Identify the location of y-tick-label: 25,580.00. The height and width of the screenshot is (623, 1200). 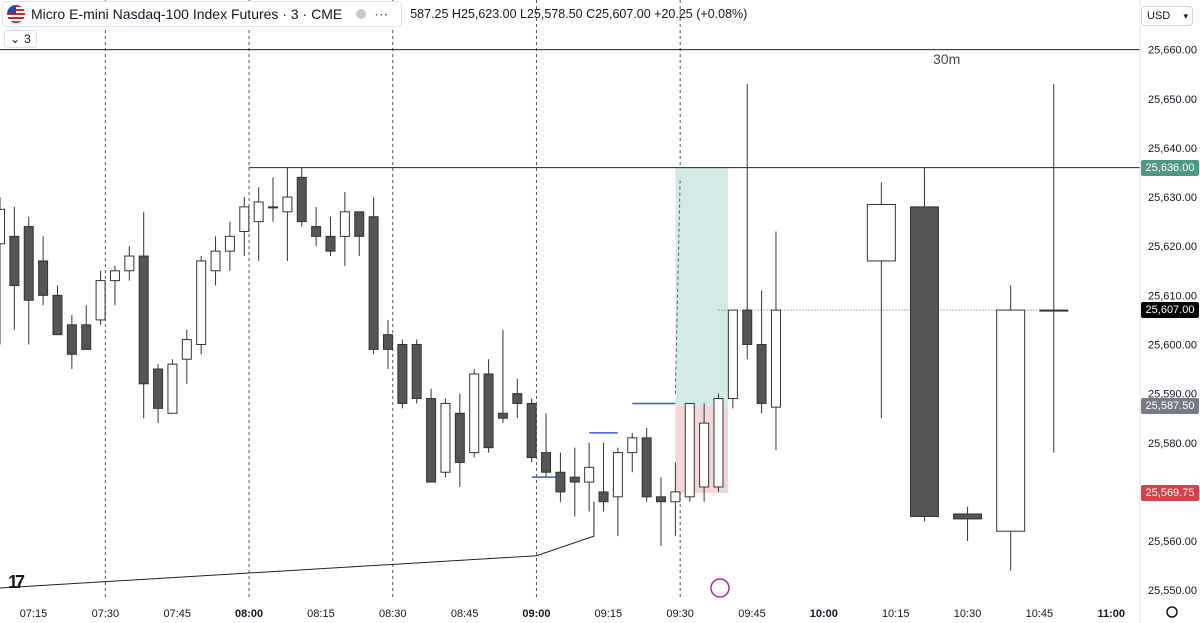
(1172, 444).